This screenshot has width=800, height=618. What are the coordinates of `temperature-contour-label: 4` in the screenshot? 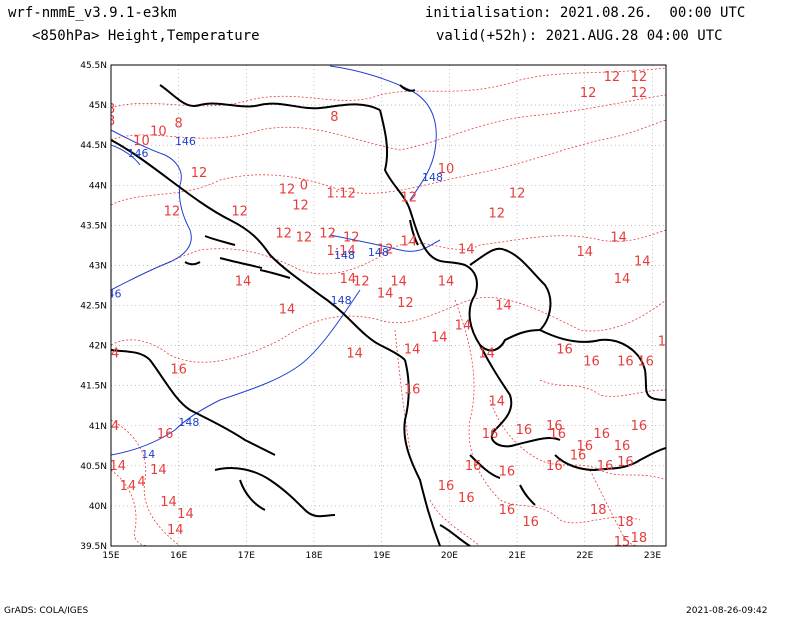 It's located at (141, 482).